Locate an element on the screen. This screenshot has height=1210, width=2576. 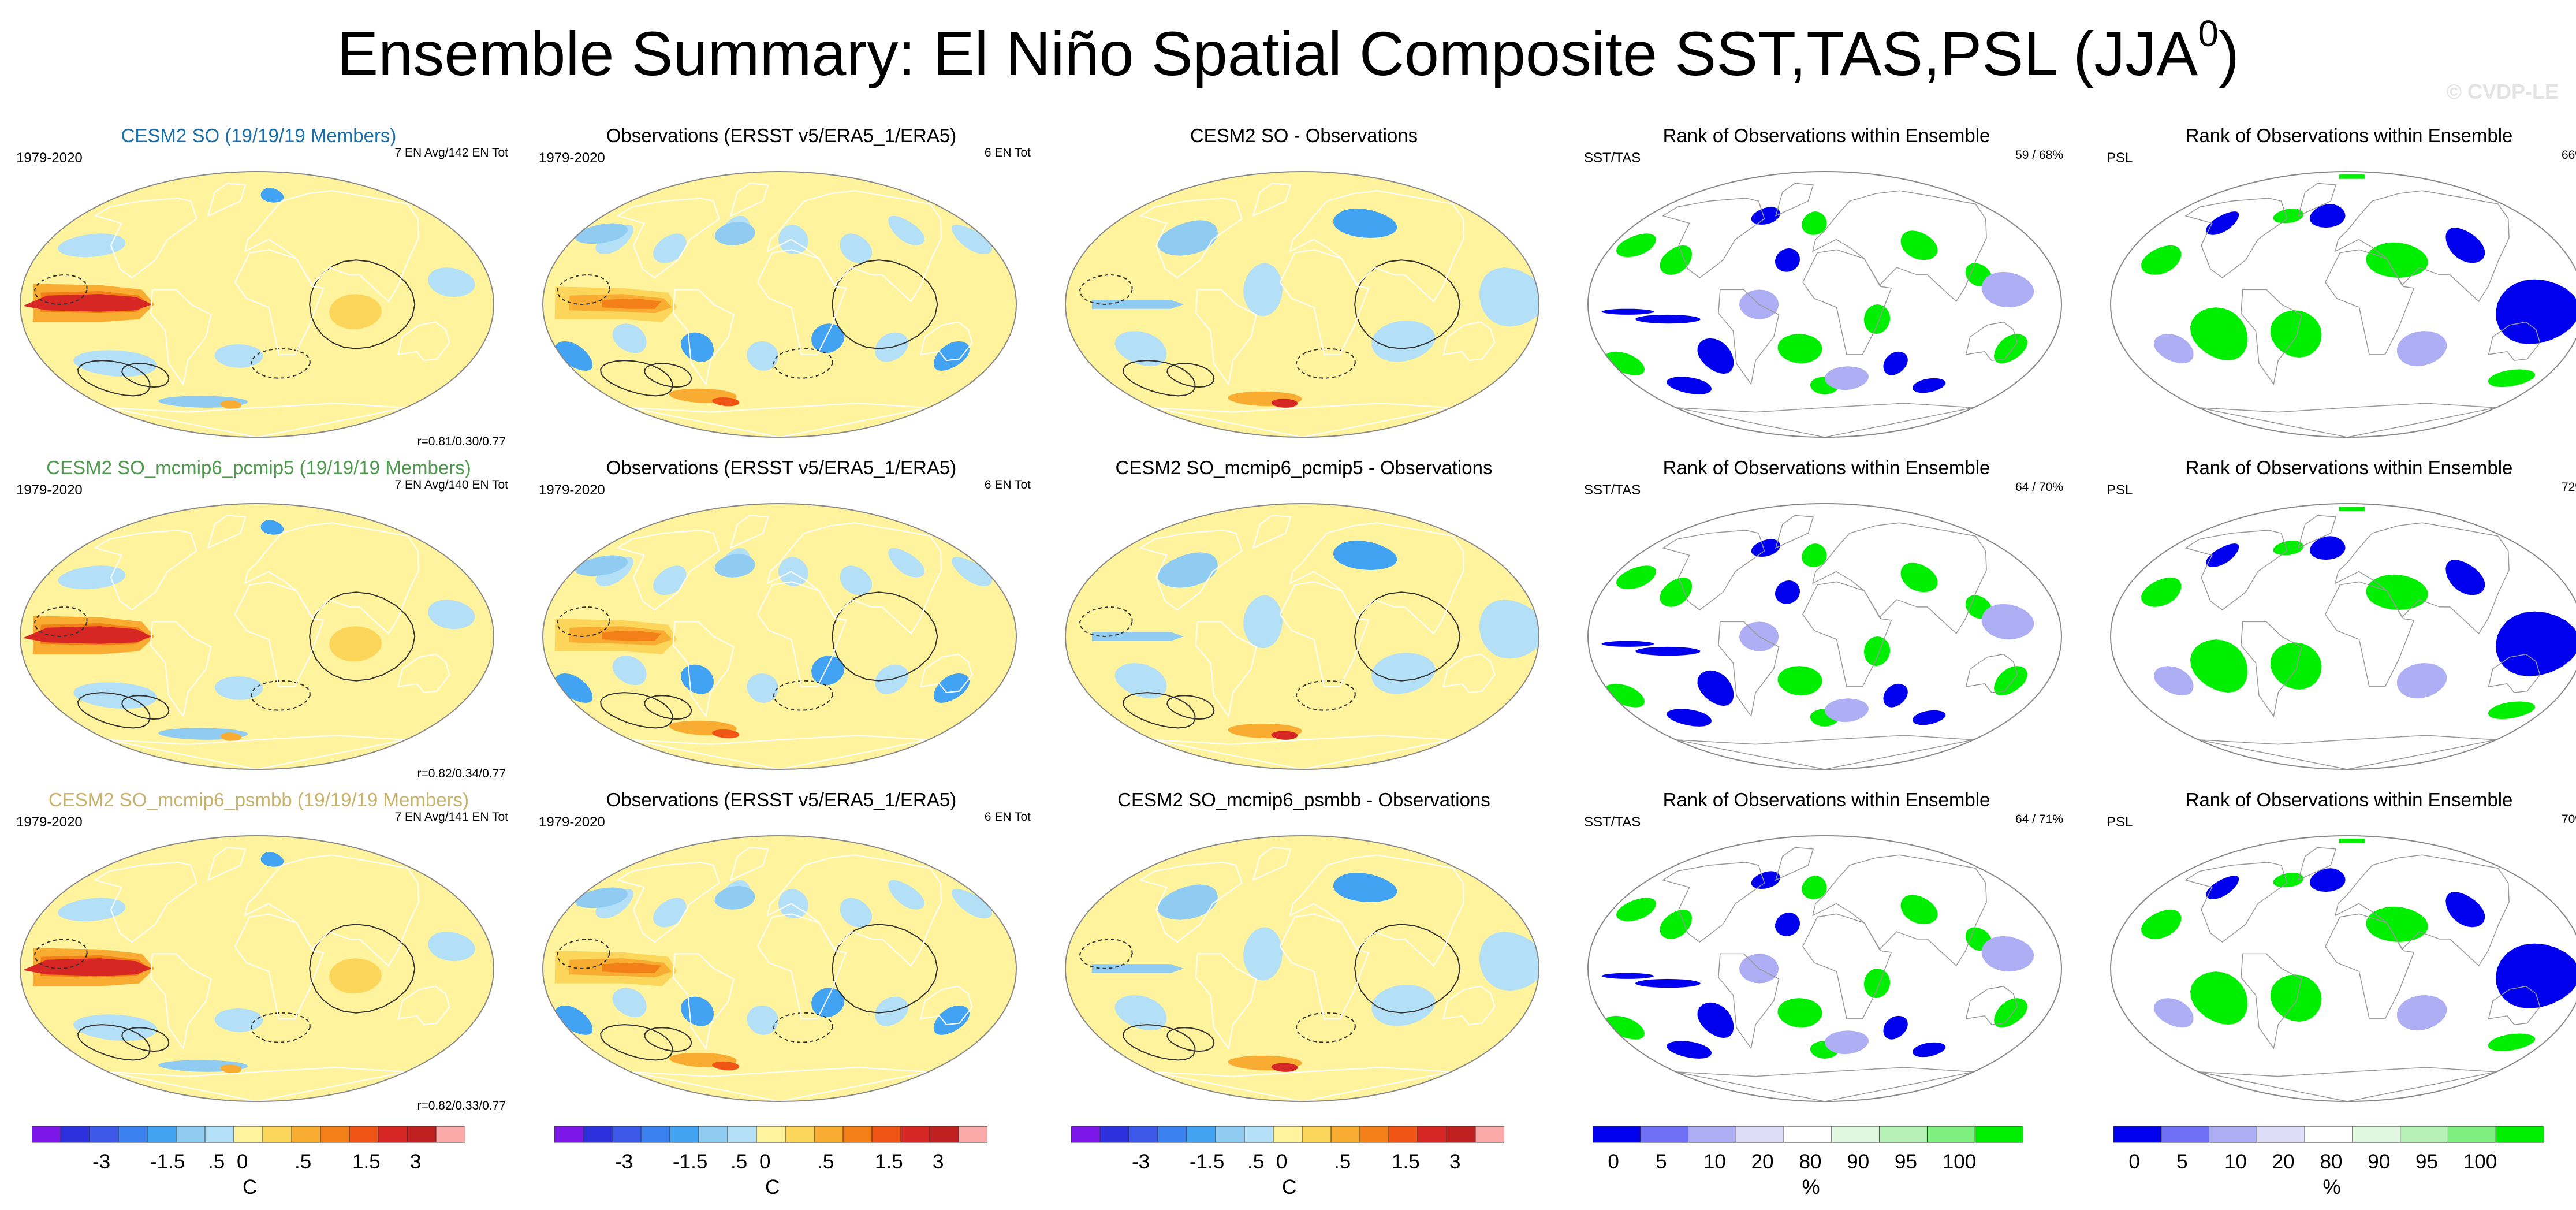
map-panel: CESM2 SO_mcmip6_psmbb - Observations is located at coordinates (1304, 953).